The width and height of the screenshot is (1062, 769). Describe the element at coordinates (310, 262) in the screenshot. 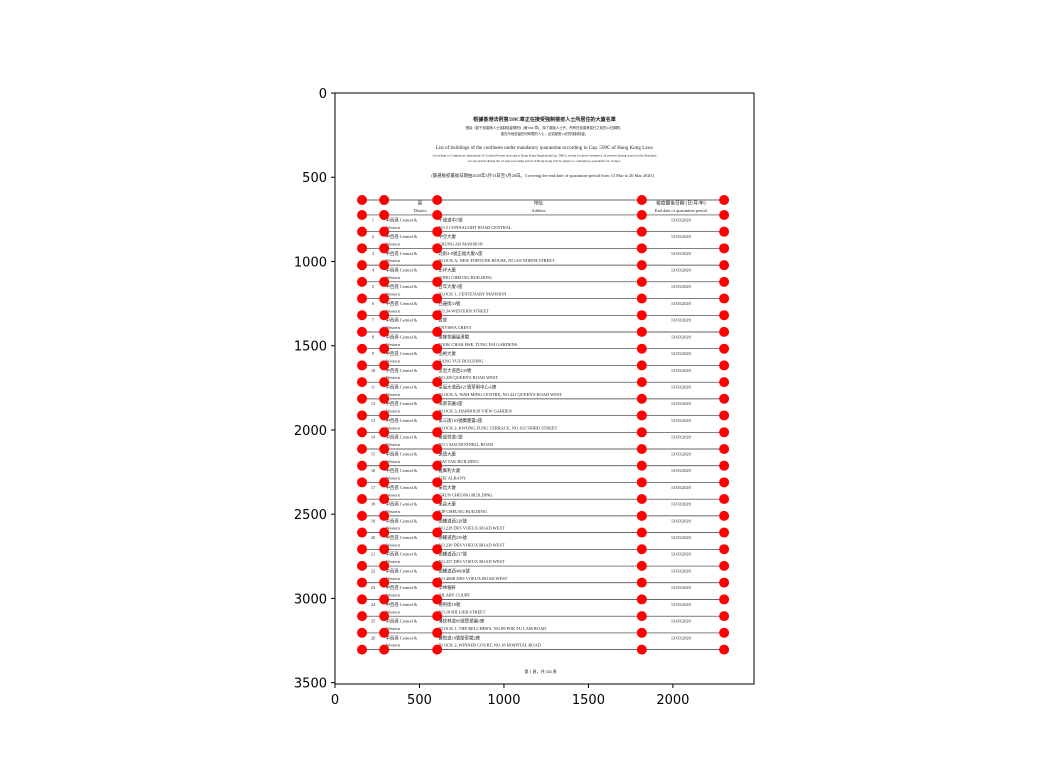

I see `y-tick-label: 1000` at that location.